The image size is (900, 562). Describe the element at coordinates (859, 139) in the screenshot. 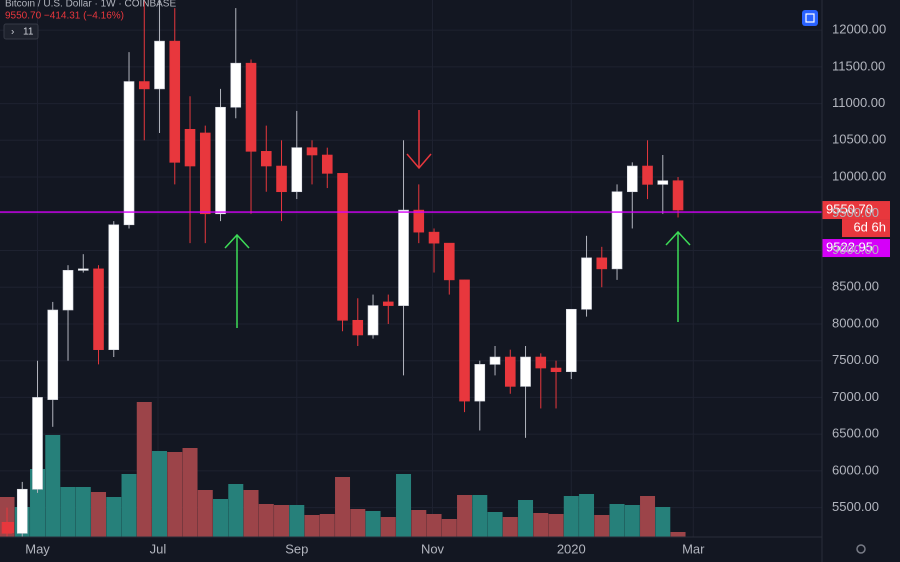

I see `y-tick-label: 10500.00` at that location.